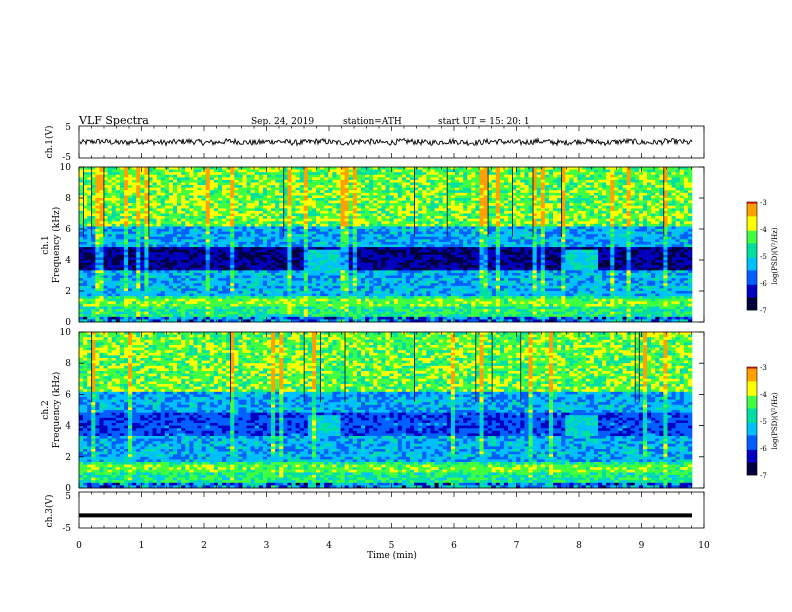 Image resolution: width=792 pixels, height=612 pixels. Describe the element at coordinates (517, 546) in the screenshot. I see `time-axis-tick: 7` at that location.